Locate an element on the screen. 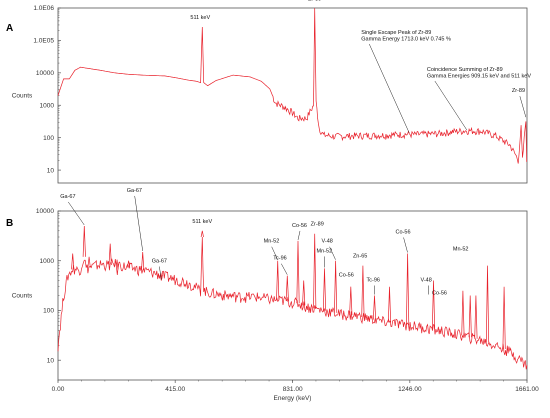  panel-label-a: A is located at coordinates (9, 28).